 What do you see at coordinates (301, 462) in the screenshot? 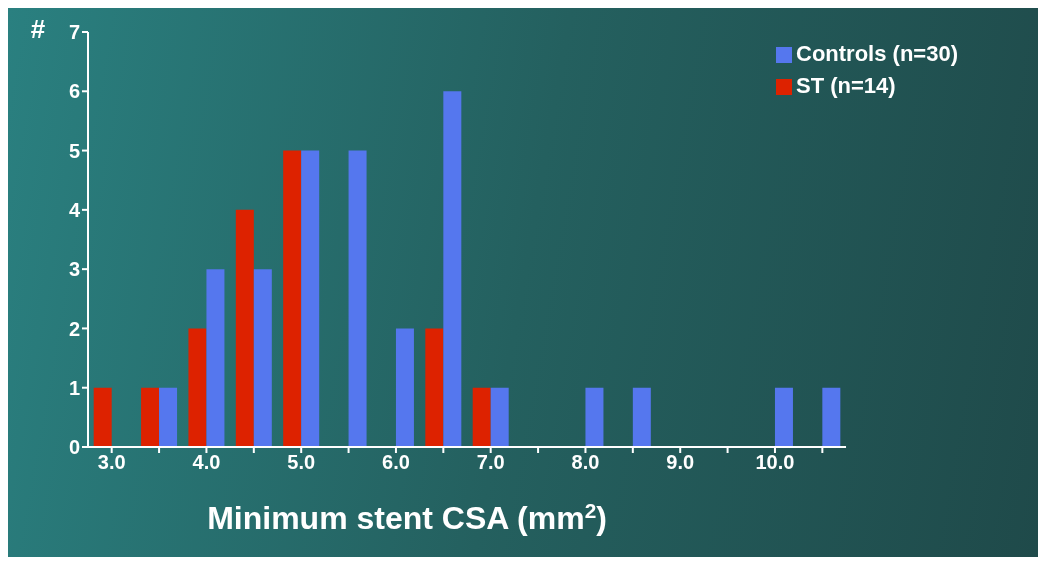
I see `x-tick-label: 5.0` at bounding box center [301, 462].